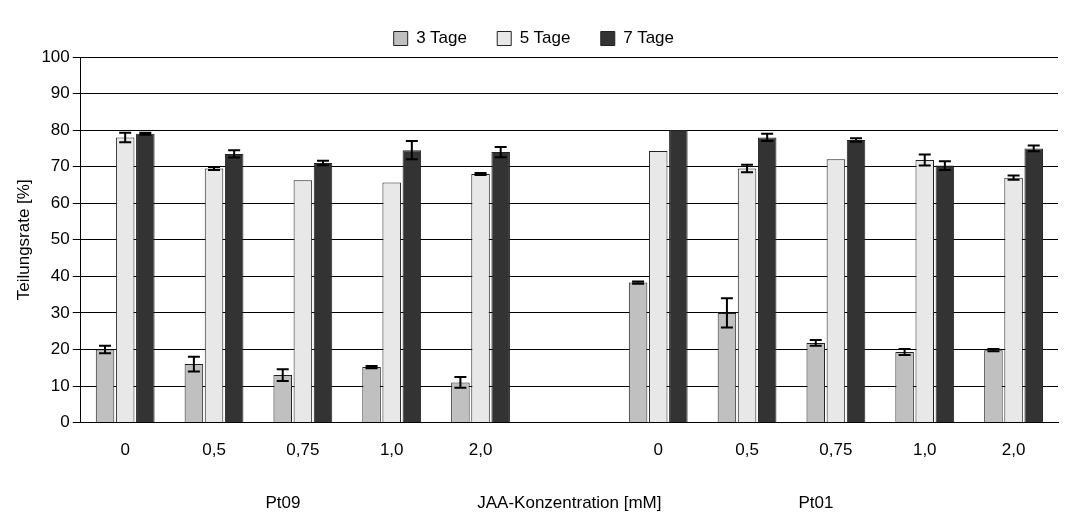 Image resolution: width=1078 pixels, height=516 pixels. What do you see at coordinates (55, 56) in the screenshot?
I see `y-tick-label: 100` at bounding box center [55, 56].